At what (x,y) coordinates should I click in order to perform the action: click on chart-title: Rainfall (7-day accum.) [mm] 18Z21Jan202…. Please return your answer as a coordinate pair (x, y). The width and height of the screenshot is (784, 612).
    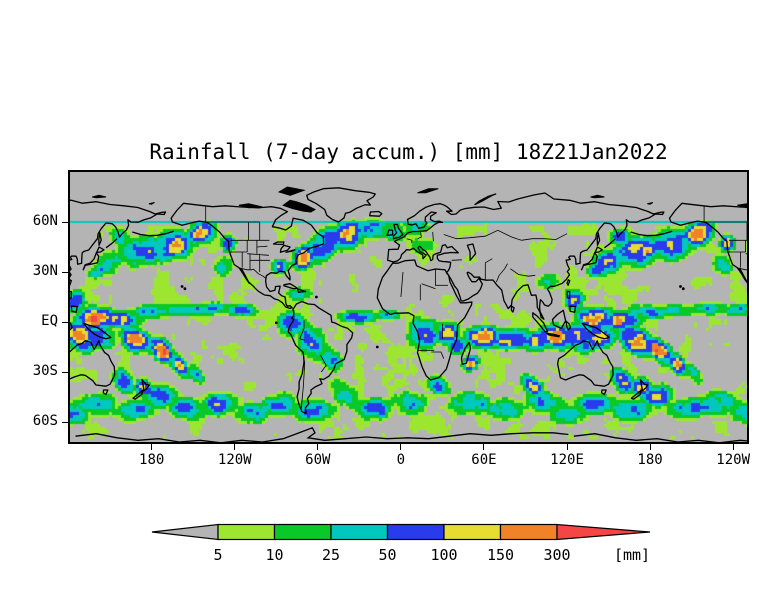
    Looking at the image, I should click on (408, 152).